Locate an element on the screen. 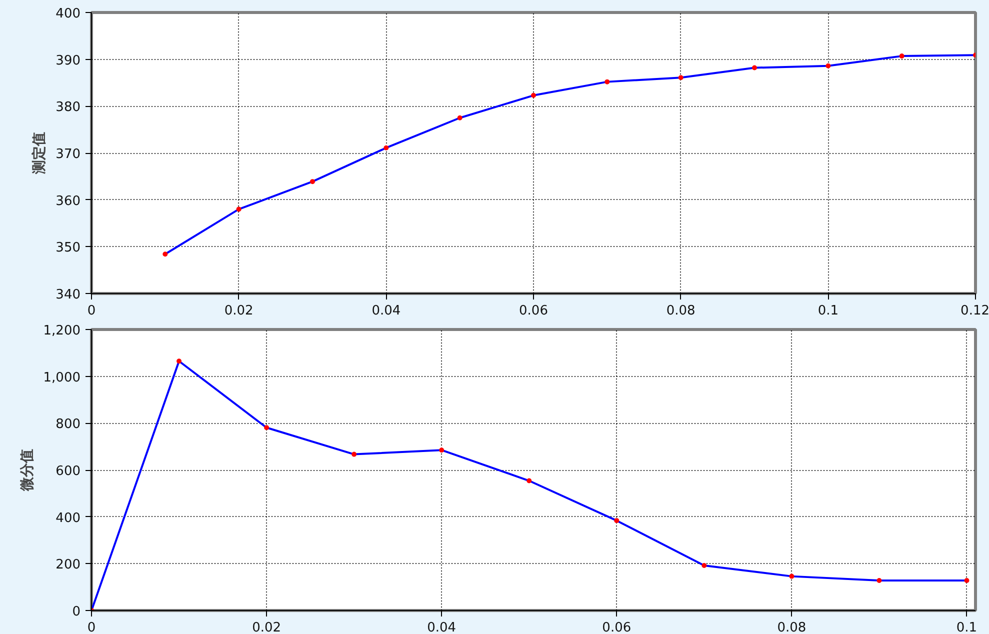 The image size is (989, 634). y-tick-label: 600 is located at coordinates (68, 471).